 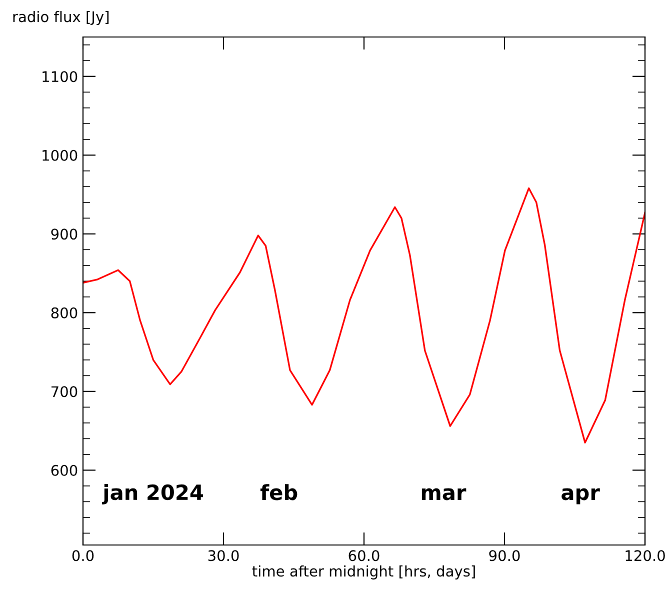 What do you see at coordinates (64, 234) in the screenshot?
I see `y-tick-label: 900` at bounding box center [64, 234].